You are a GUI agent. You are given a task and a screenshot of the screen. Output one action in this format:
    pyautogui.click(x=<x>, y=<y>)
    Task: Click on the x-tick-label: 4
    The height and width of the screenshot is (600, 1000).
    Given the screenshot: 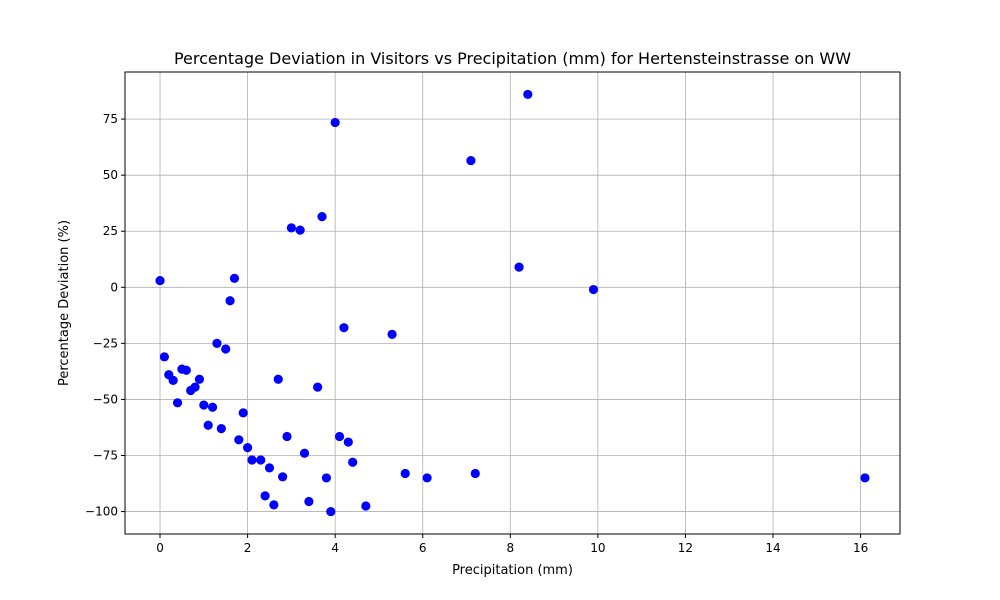 What is the action you would take?
    pyautogui.click(x=335, y=548)
    